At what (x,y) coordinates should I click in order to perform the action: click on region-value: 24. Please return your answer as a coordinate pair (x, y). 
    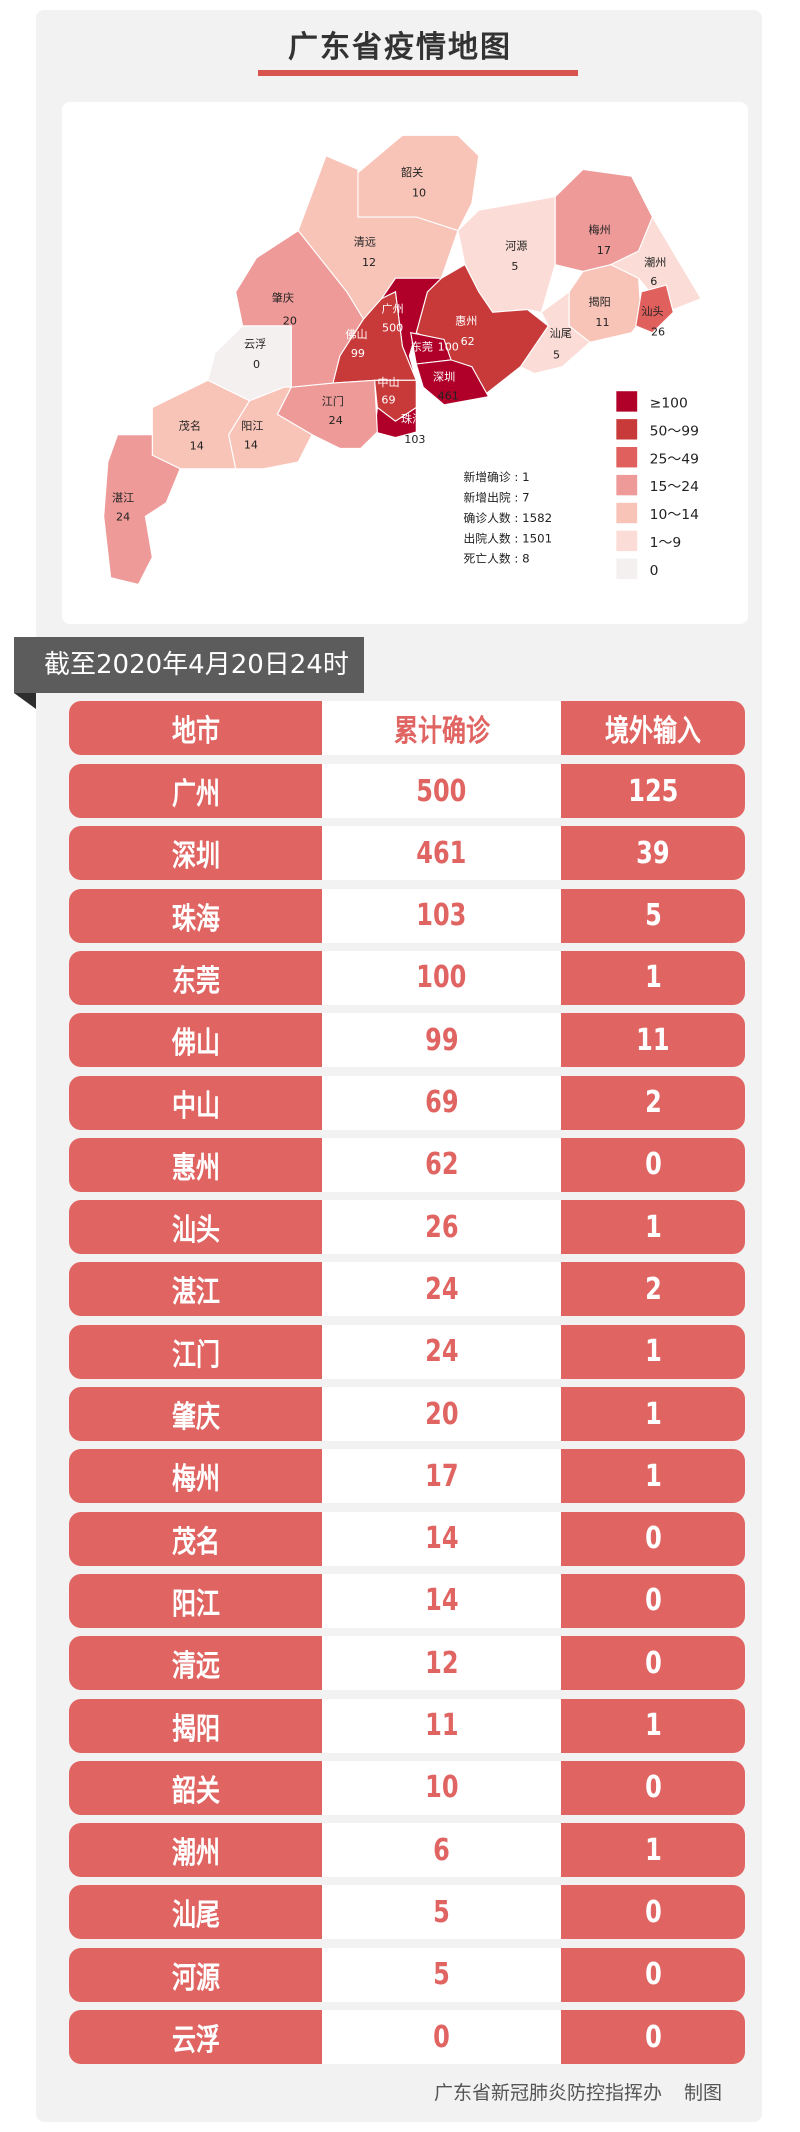
    Looking at the image, I should click on (123, 517).